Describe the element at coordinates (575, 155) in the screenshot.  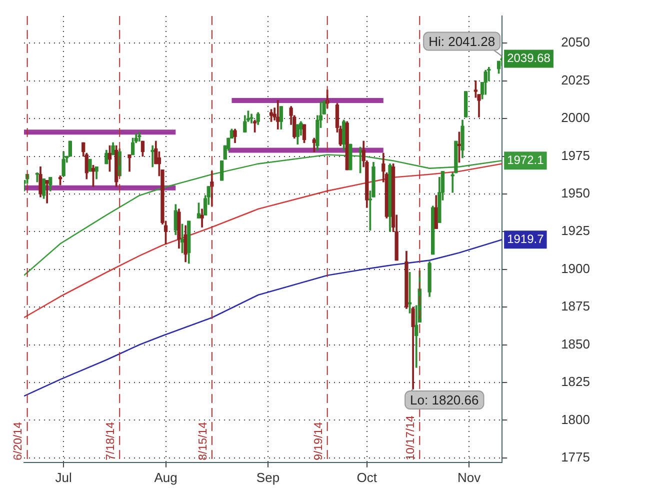
I see `y-tick-label: 1975` at that location.